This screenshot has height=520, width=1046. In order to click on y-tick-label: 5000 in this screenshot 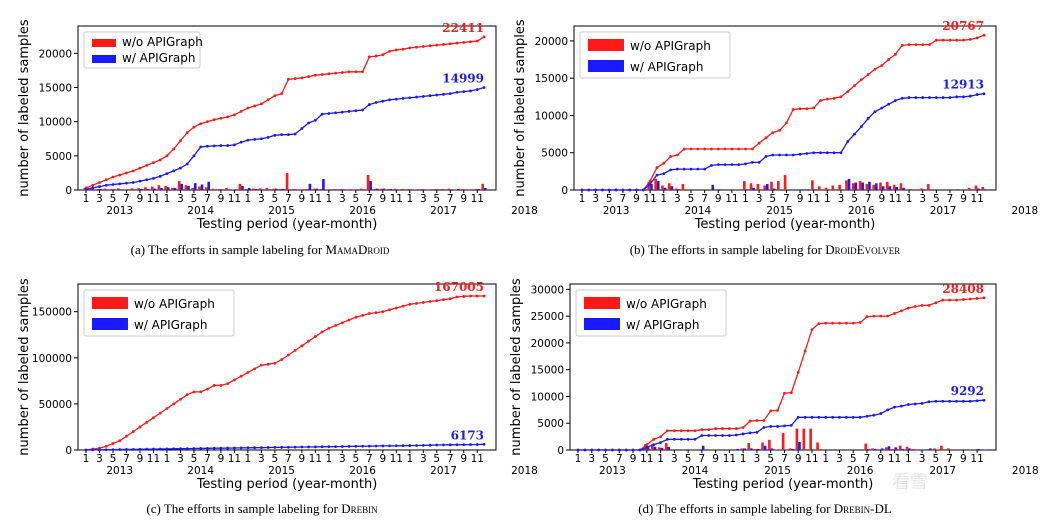, I will do `click(554, 154)`.